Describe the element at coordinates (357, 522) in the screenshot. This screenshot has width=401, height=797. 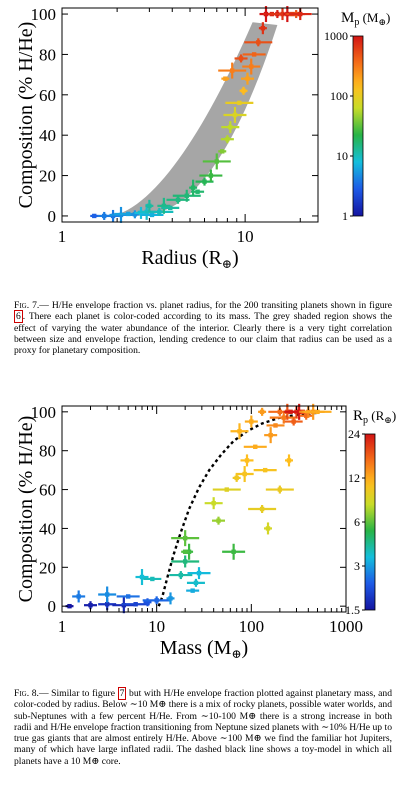
I see `colorbar-tick-label: 6` at that location.